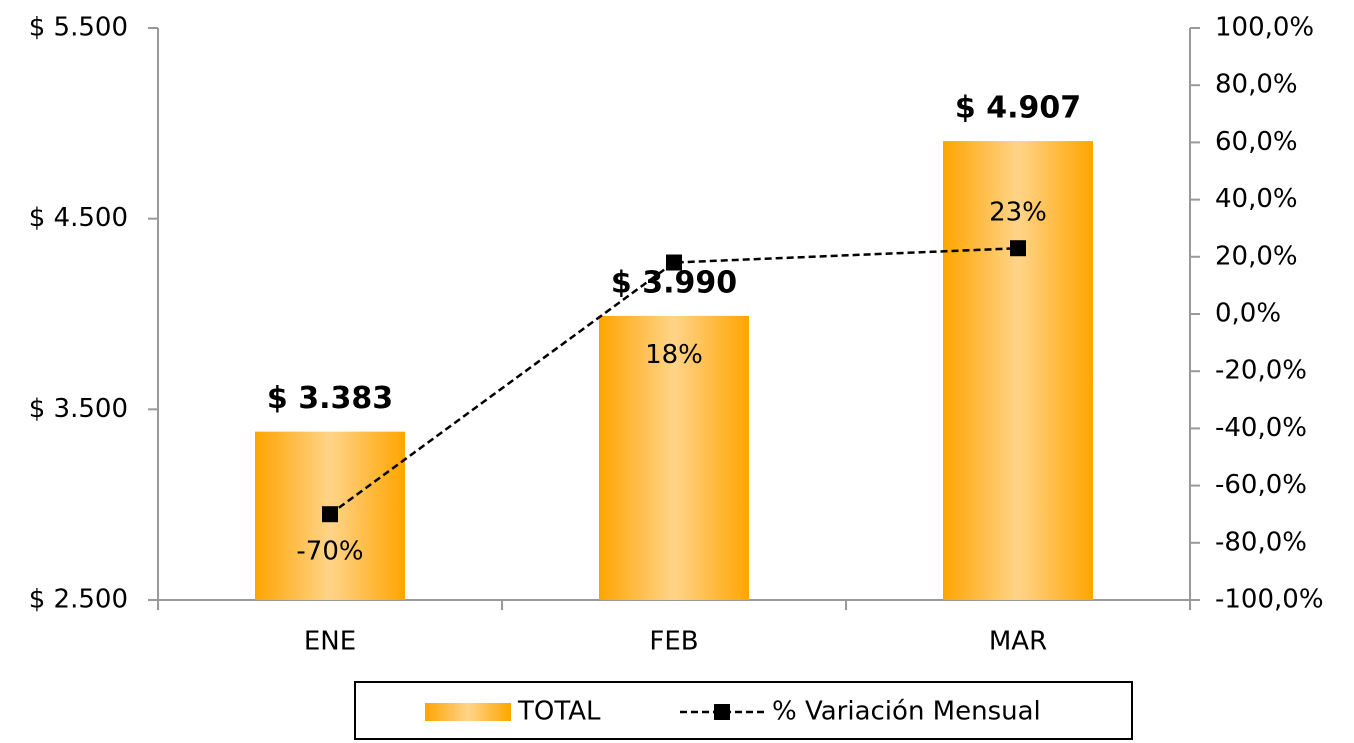 This screenshot has height=743, width=1354. What do you see at coordinates (329, 552) in the screenshot?
I see `line-label: -70%` at bounding box center [329, 552].